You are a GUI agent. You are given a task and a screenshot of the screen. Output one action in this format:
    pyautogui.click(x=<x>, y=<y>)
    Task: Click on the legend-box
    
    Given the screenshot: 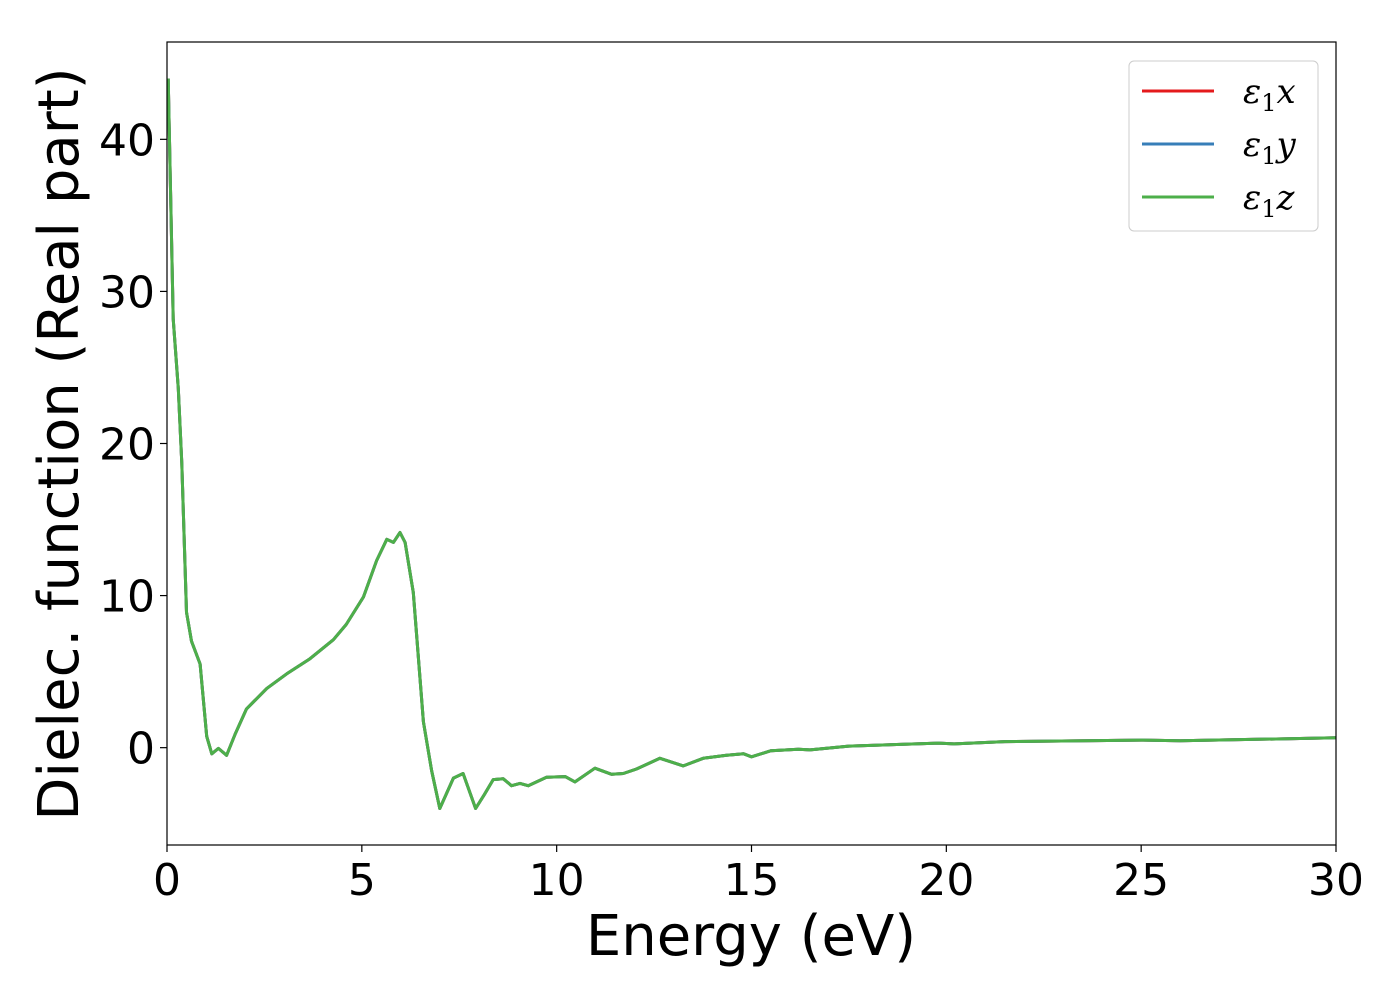 What is the action you would take?
    pyautogui.click(x=1223, y=146)
    